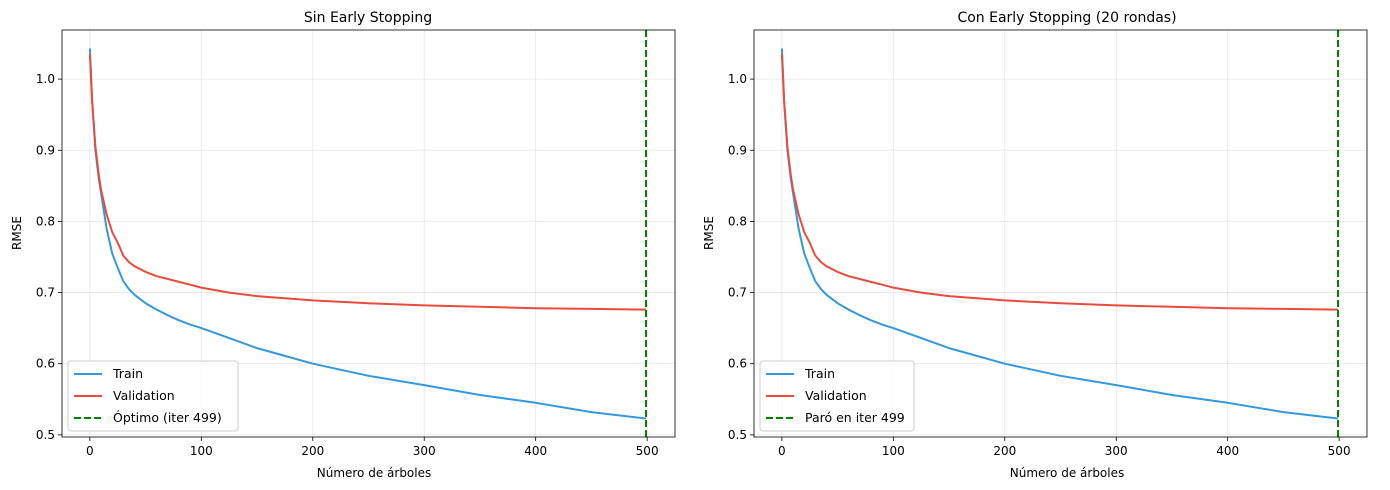 The image size is (1390, 490). What do you see at coordinates (368, 18) in the screenshot?
I see `chart-title: Sin Early Stopping` at bounding box center [368, 18].